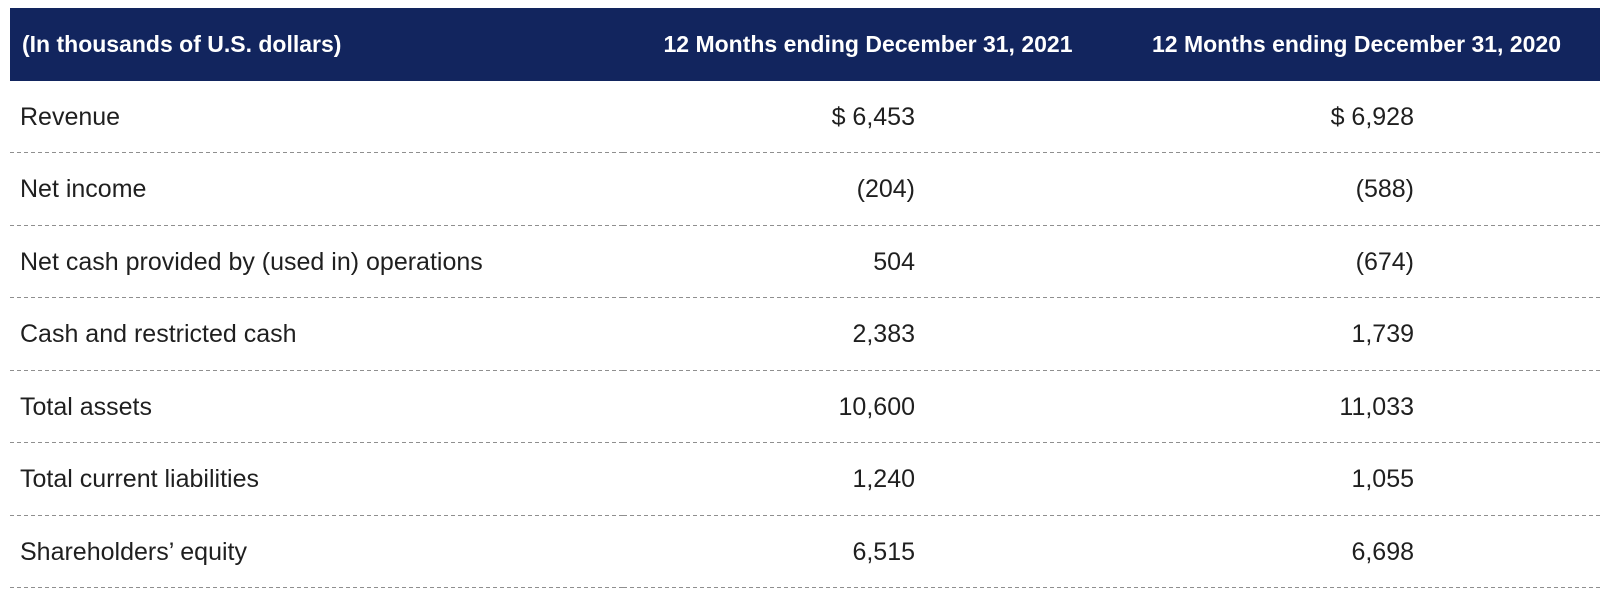  Describe the element at coordinates (868, 262) in the screenshot. I see `value-2021: 504` at that location.